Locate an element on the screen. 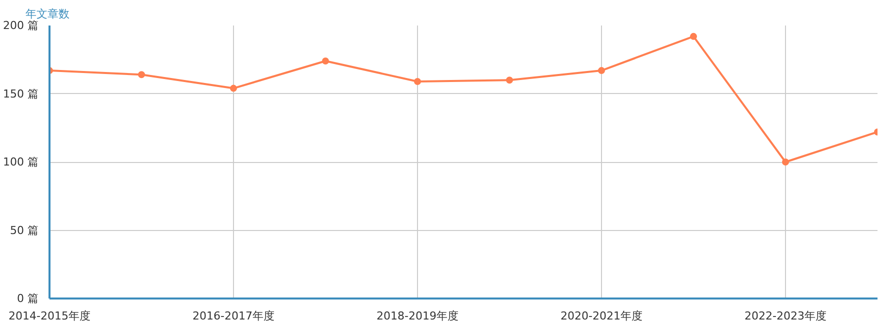 The width and height of the screenshot is (880, 325). x-tick-label: 2022-2023年度 is located at coordinates (785, 316).